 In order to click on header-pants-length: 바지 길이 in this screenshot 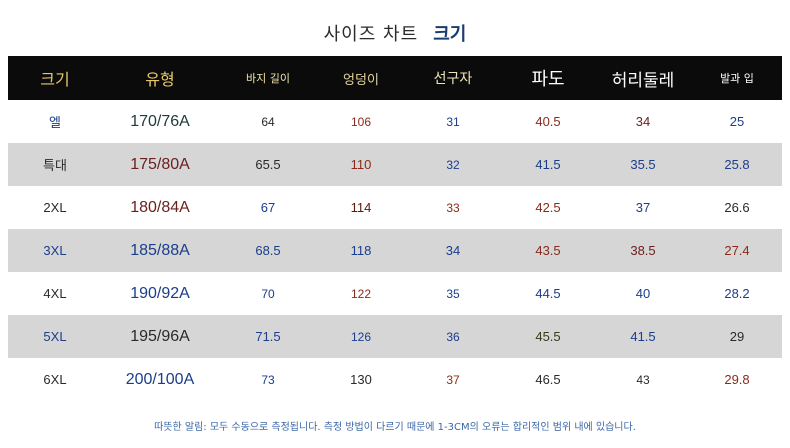, I will do `click(268, 78)`.